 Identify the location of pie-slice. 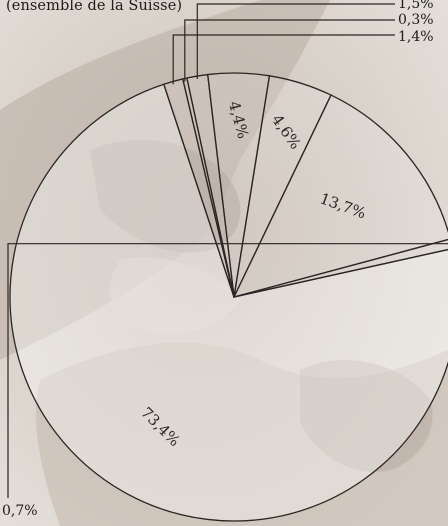
(340, 268).